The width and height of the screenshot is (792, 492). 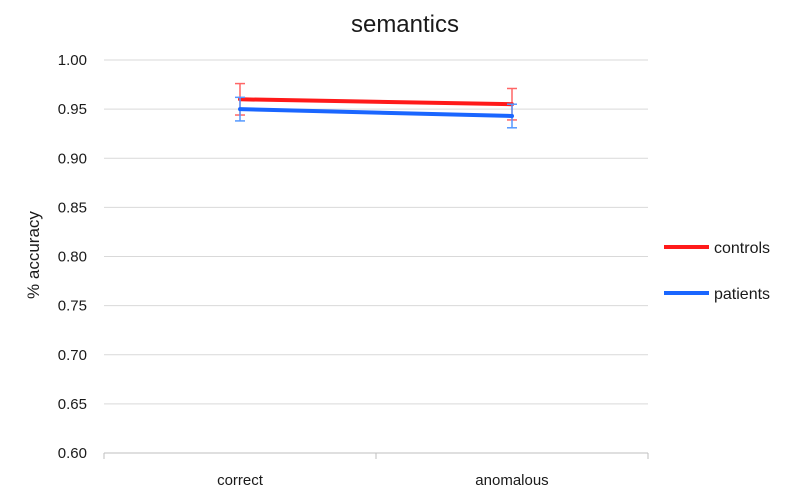 I want to click on y-tick-label: 0.65, so click(x=72, y=404).